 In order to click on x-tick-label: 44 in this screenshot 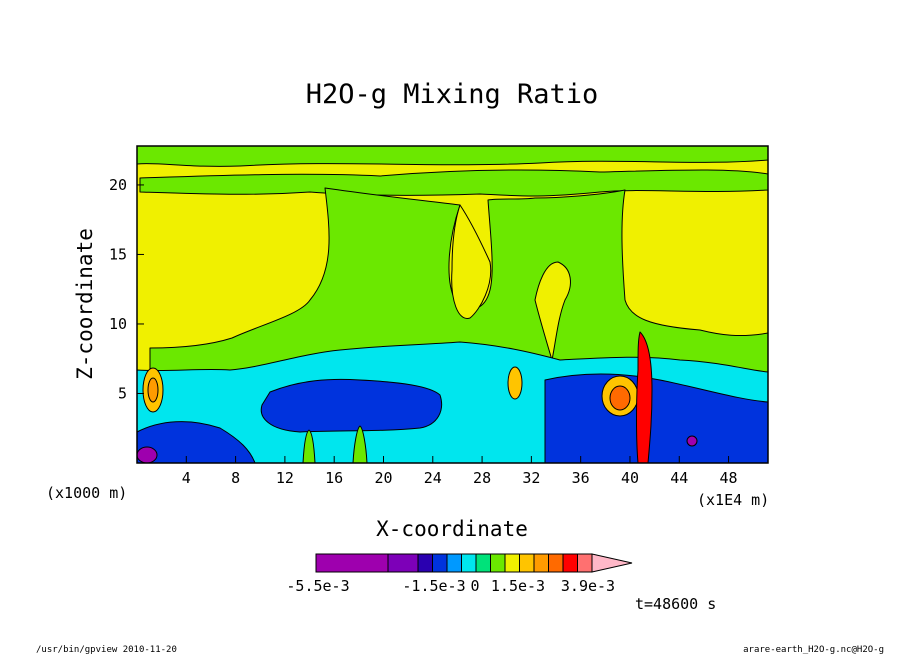, I will do `click(679, 478)`.